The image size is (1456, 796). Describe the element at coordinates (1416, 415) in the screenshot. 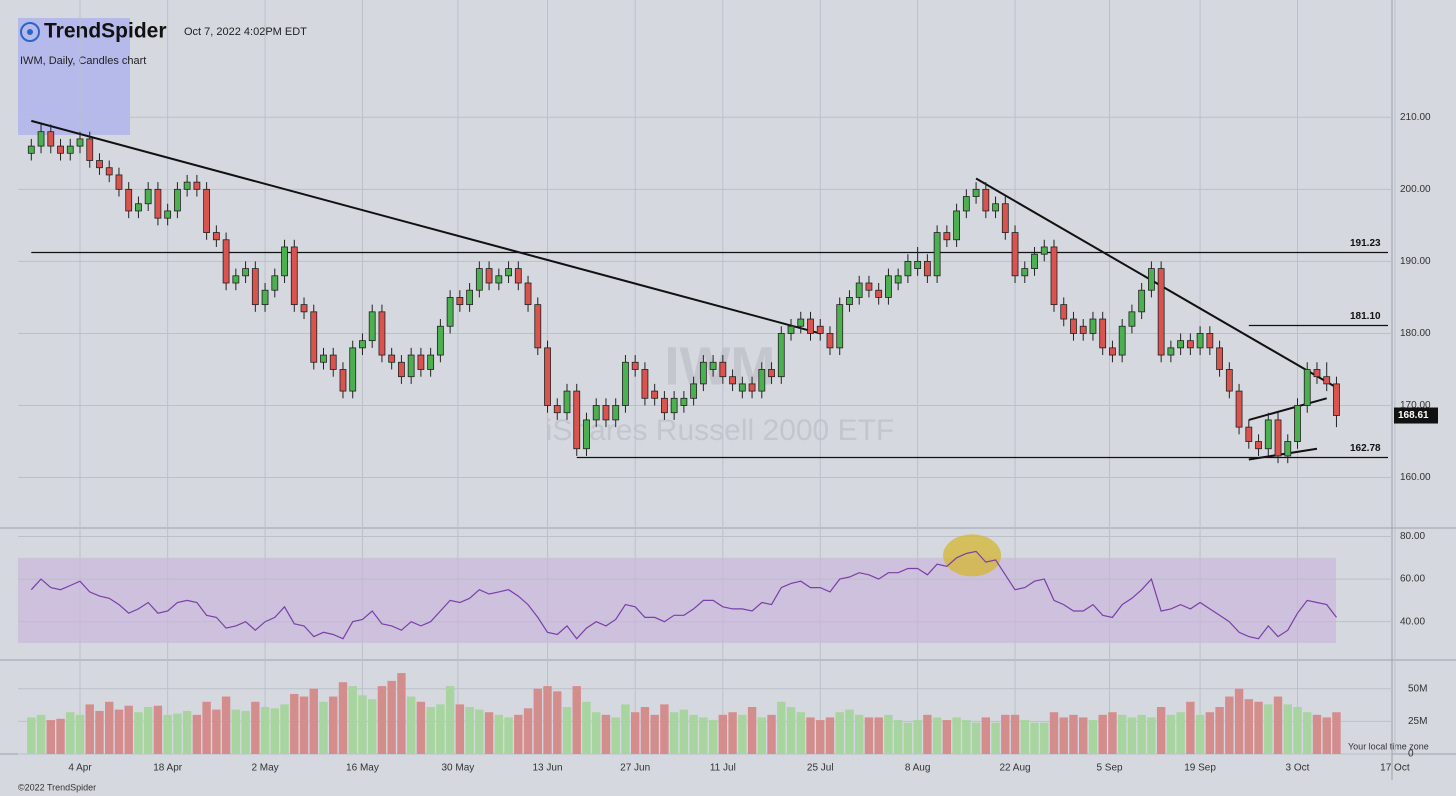

I see `last-price-tag` at that location.